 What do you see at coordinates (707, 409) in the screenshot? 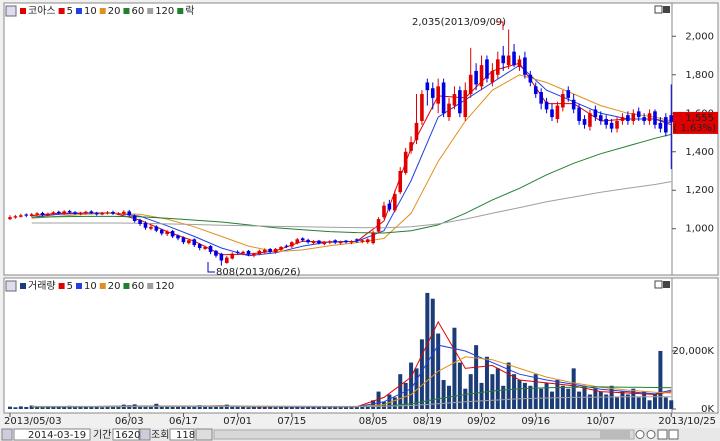
I see `y-tick-label: 0K` at bounding box center [707, 409].